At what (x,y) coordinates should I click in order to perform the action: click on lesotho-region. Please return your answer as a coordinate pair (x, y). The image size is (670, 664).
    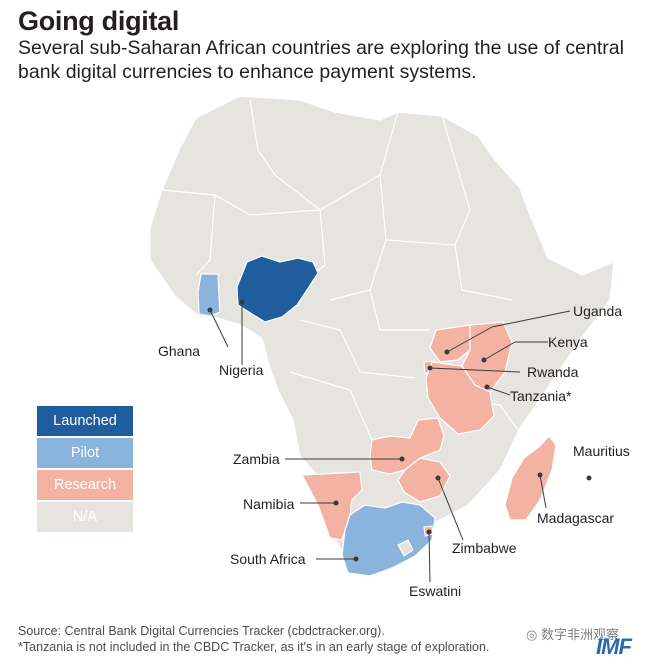
    Looking at the image, I should click on (405, 548).